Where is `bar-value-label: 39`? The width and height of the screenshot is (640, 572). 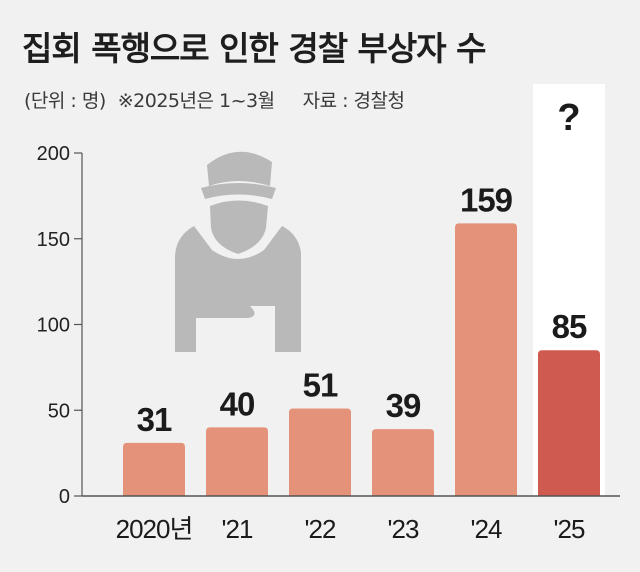 bar-value-label: 39 is located at coordinates (403, 405).